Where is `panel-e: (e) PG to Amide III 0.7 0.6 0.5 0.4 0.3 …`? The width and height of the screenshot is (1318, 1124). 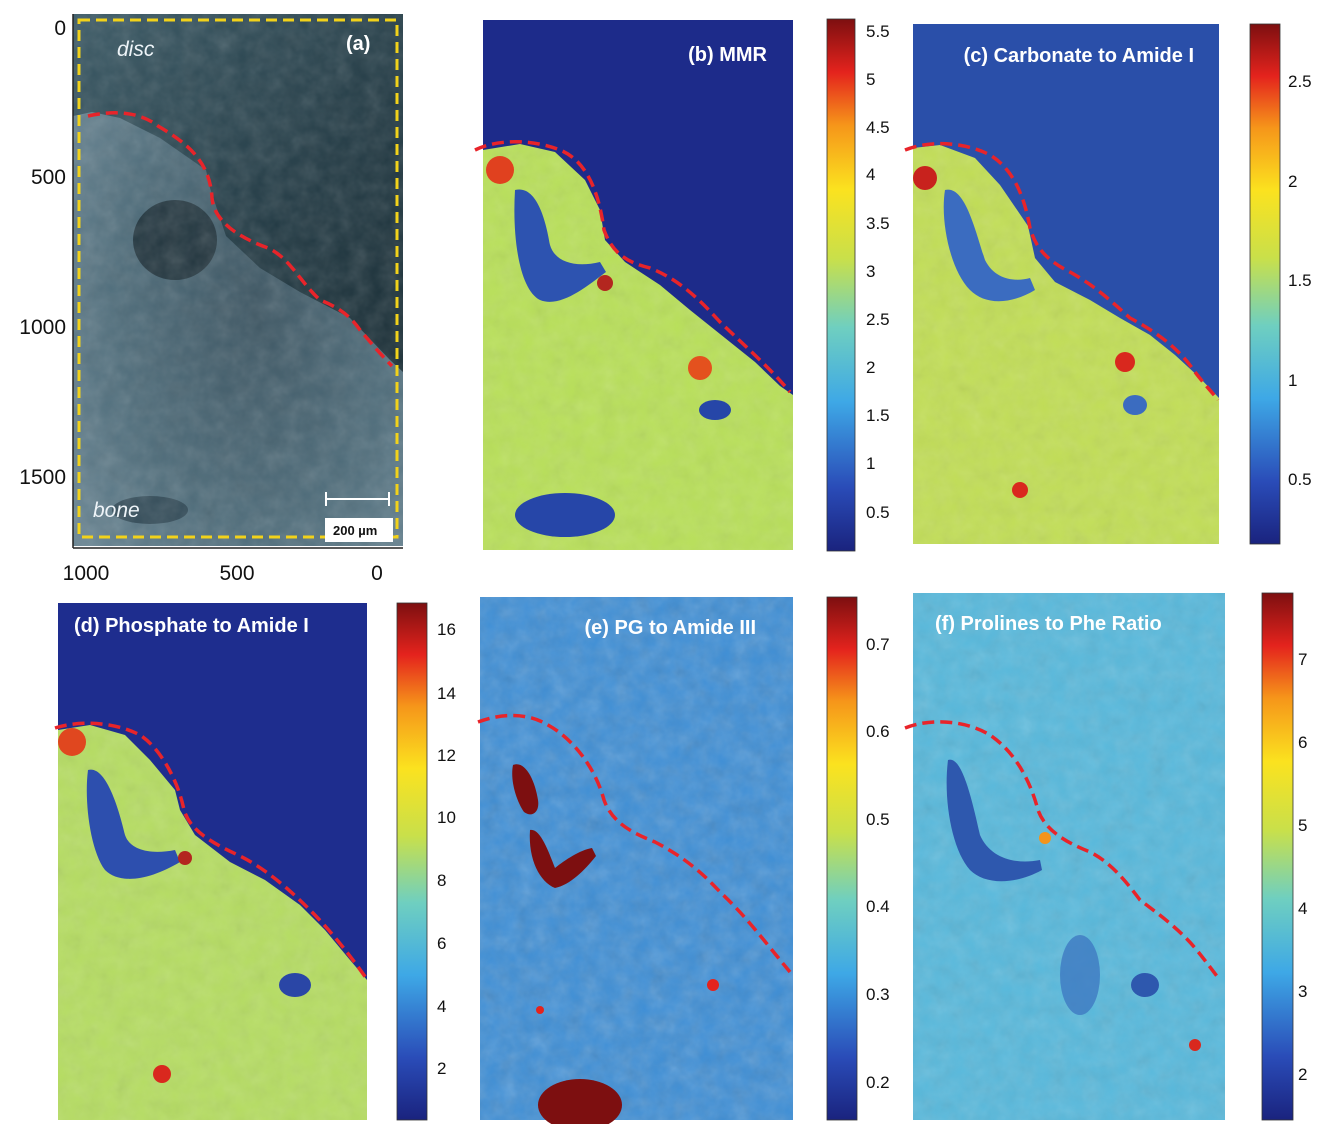 panel-e: (e) PG to Amide III 0.7 0.6 0.5 0.4 0.3 … is located at coordinates (683, 860).